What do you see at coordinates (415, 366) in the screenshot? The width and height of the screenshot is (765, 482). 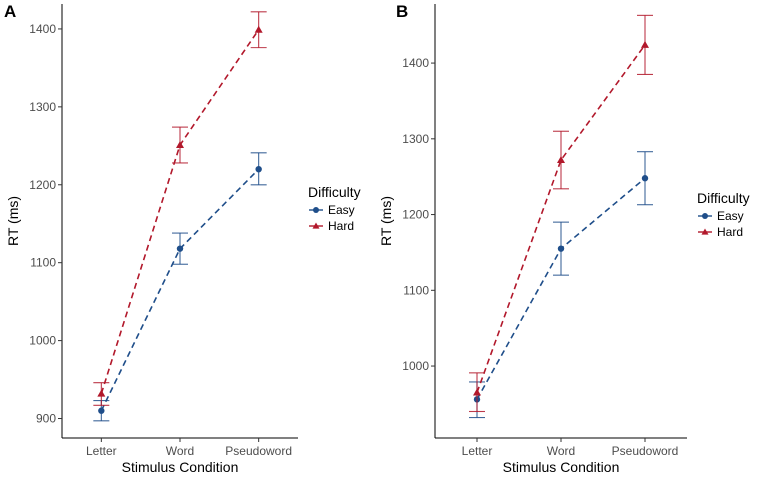 I see `panel-b-y-tick-label: 1000` at bounding box center [415, 366].